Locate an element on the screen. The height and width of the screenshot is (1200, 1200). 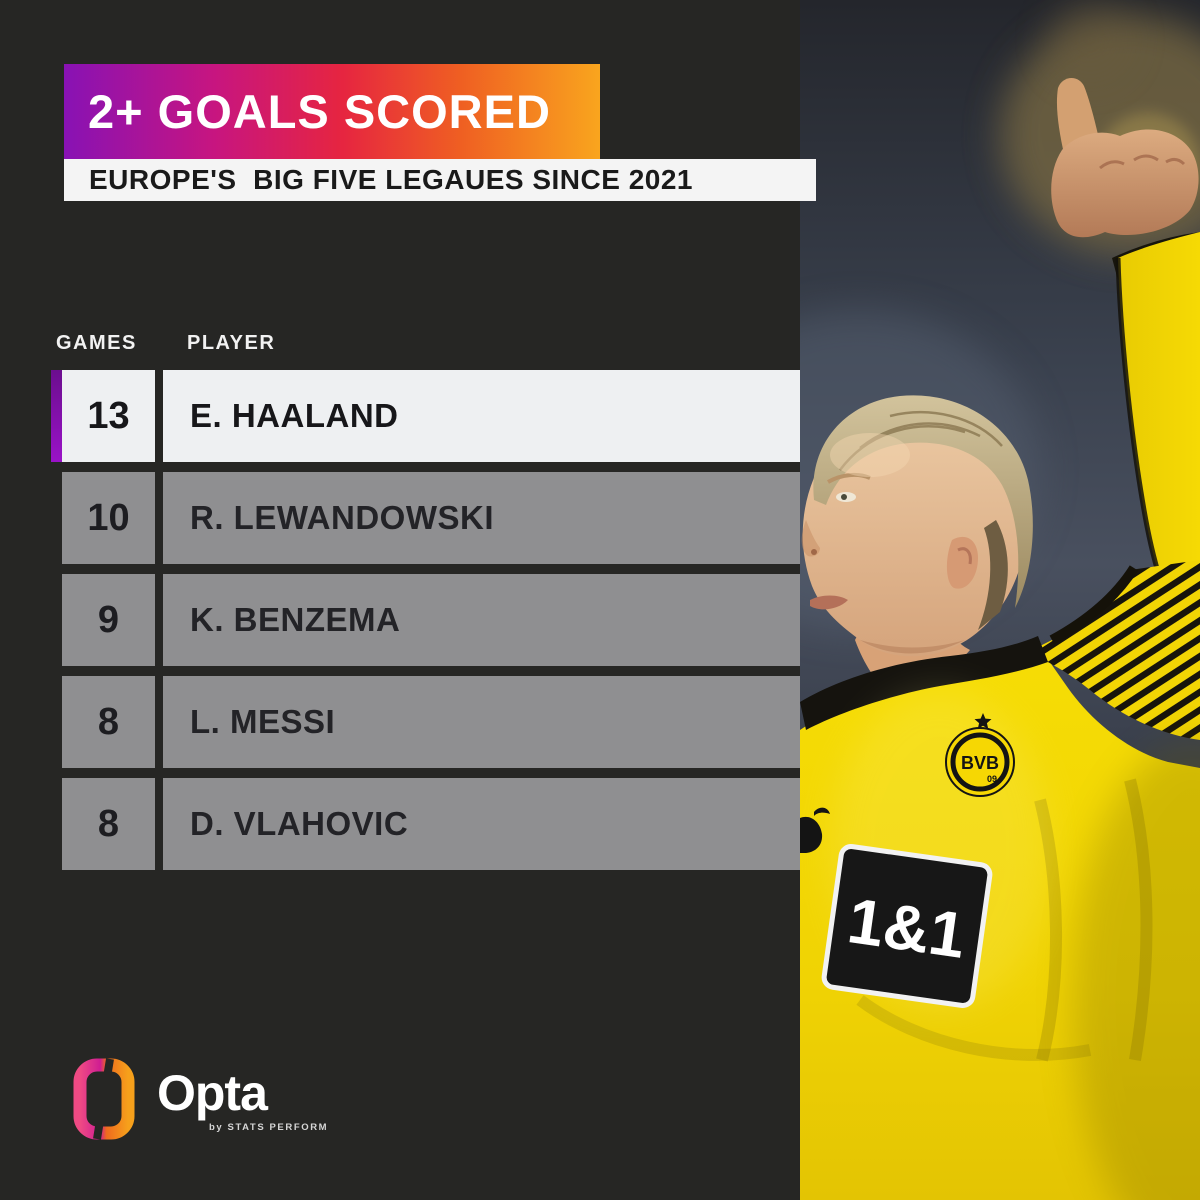
sponsor-patch-bg is located at coordinates (907, 926).